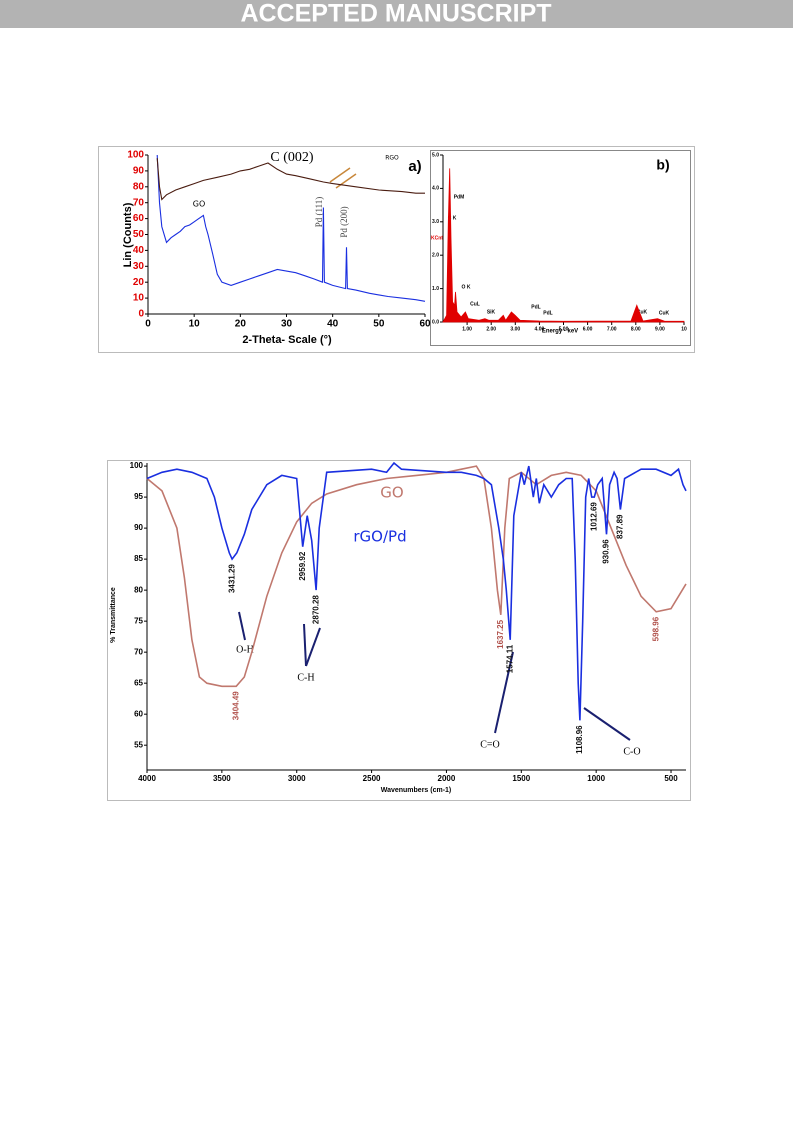 This screenshot has height=1128, width=793. Describe the element at coordinates (467, 329) in the screenshot. I see `x-tick-label: 1.00` at that location.